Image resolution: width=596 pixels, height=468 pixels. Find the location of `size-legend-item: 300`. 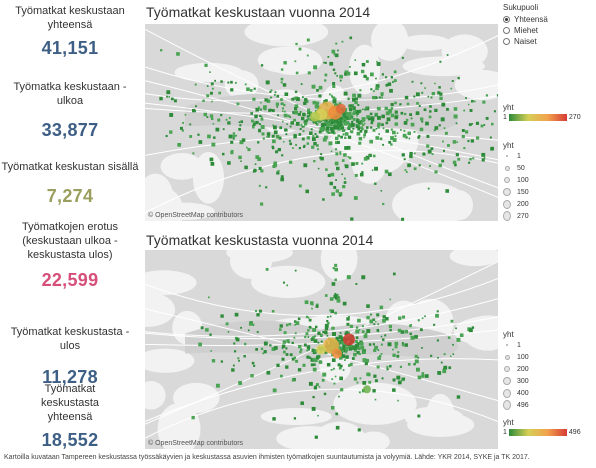

size-legend-item: 300 is located at coordinates (516, 381).